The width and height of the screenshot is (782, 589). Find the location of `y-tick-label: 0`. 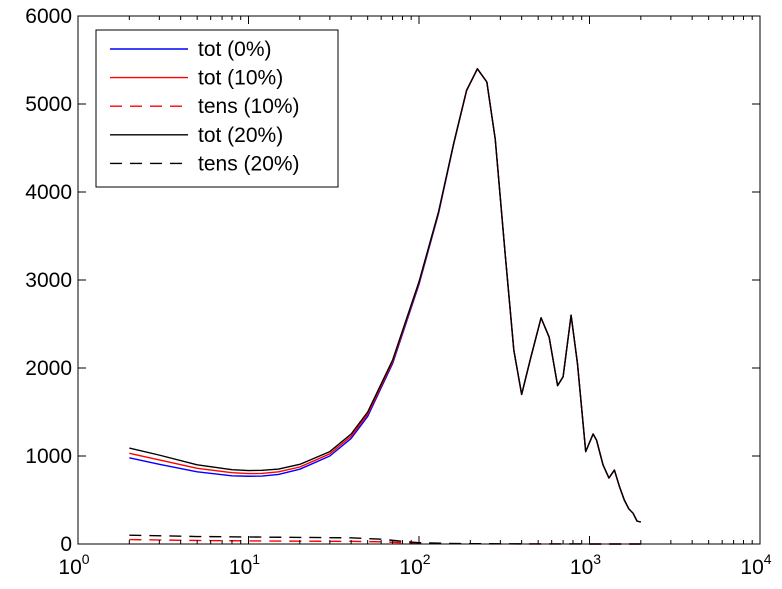

y-tick-label: 0 is located at coordinates (66, 544).